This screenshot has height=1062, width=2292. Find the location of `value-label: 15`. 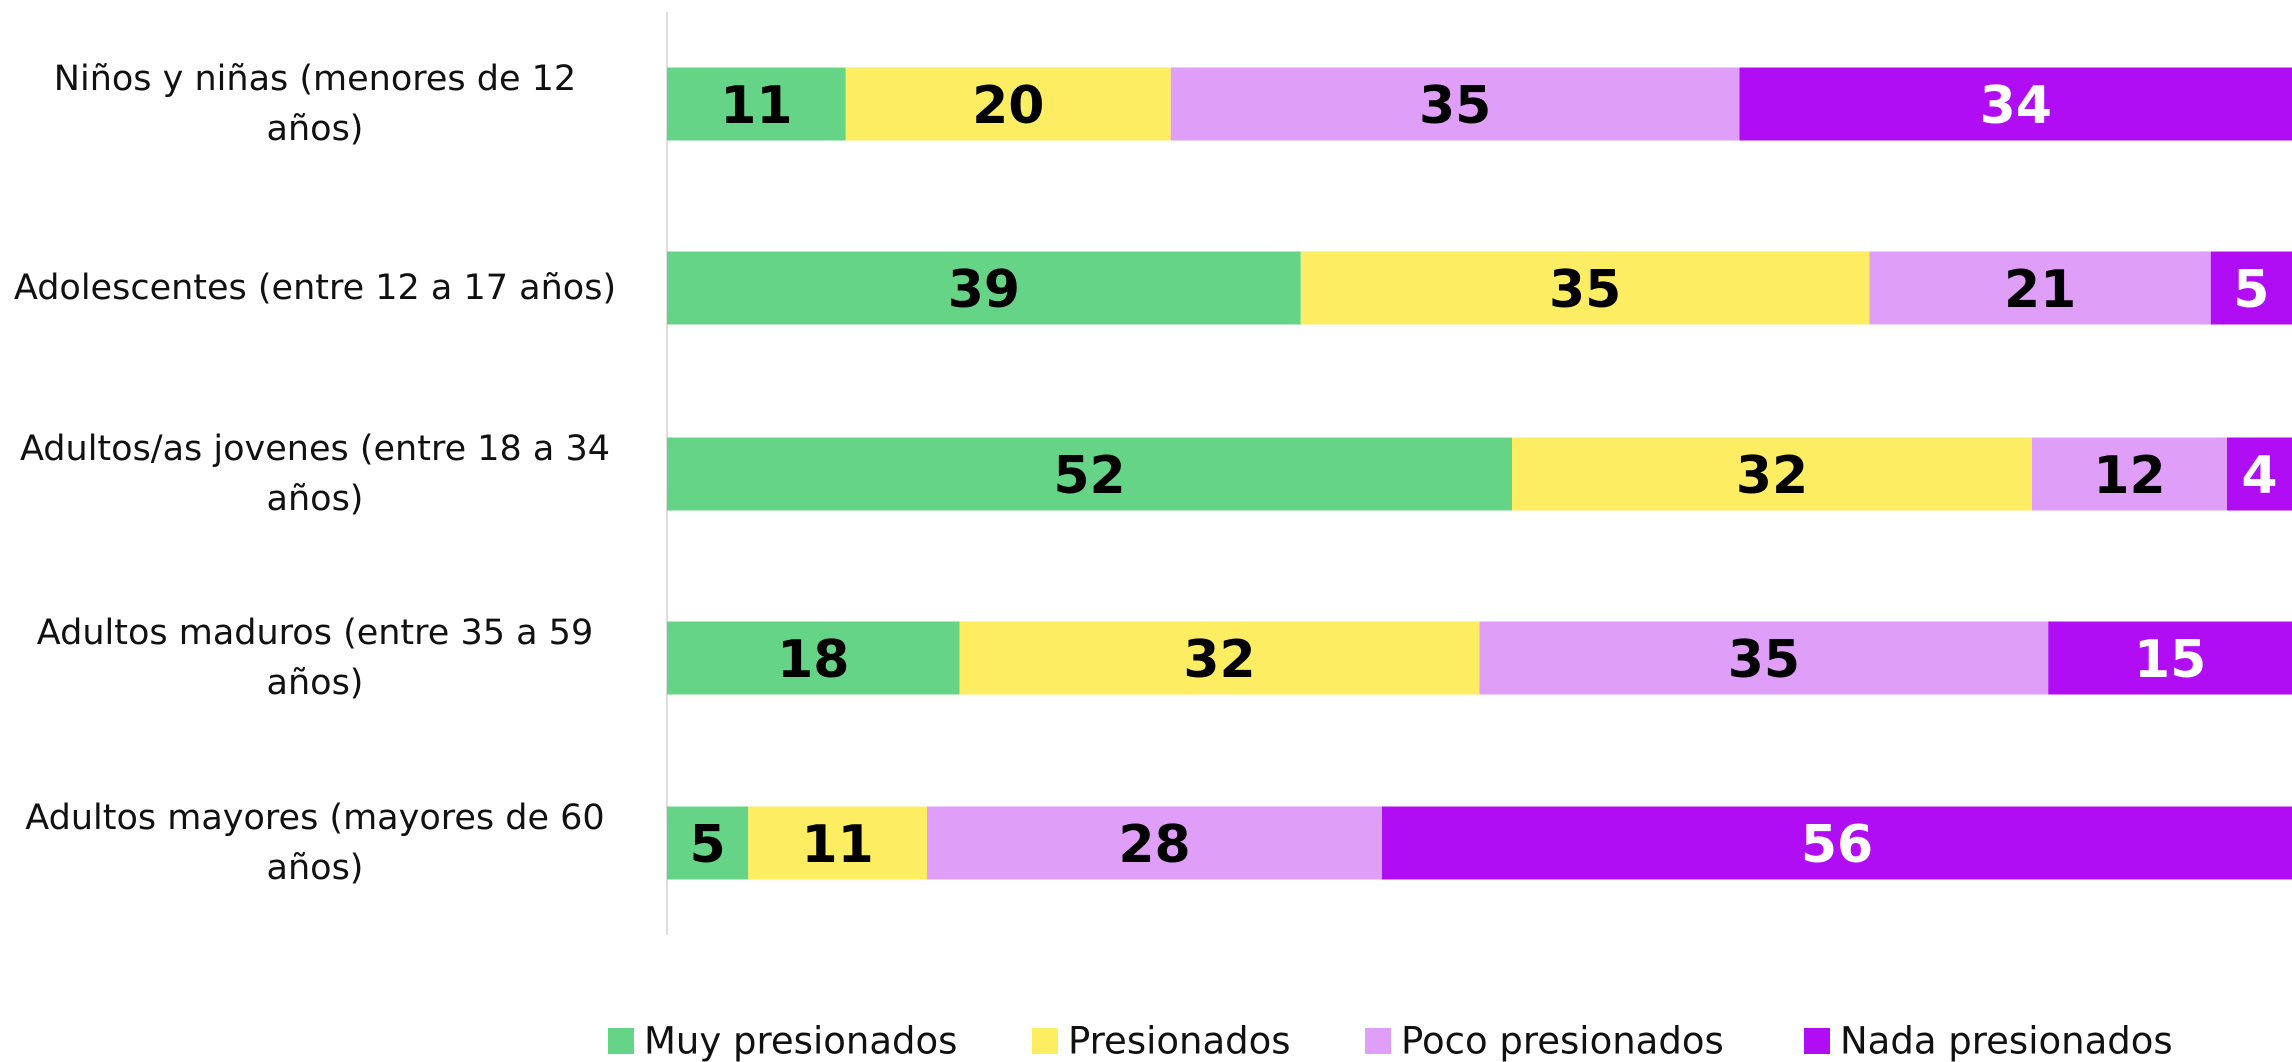

value-label: 15 is located at coordinates (2170, 660).